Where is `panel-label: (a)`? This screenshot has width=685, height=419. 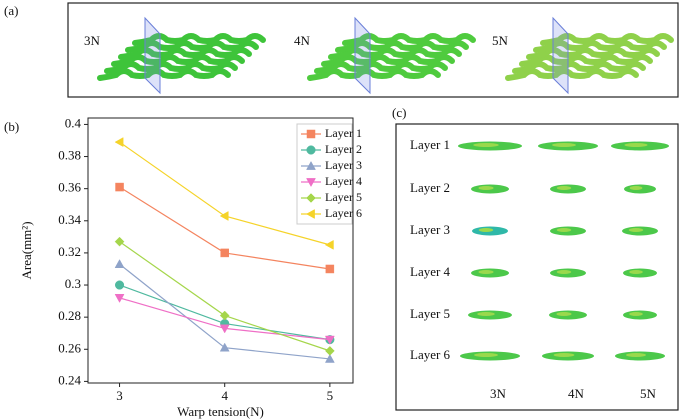
panel-label: (a) is located at coordinates (11, 10).